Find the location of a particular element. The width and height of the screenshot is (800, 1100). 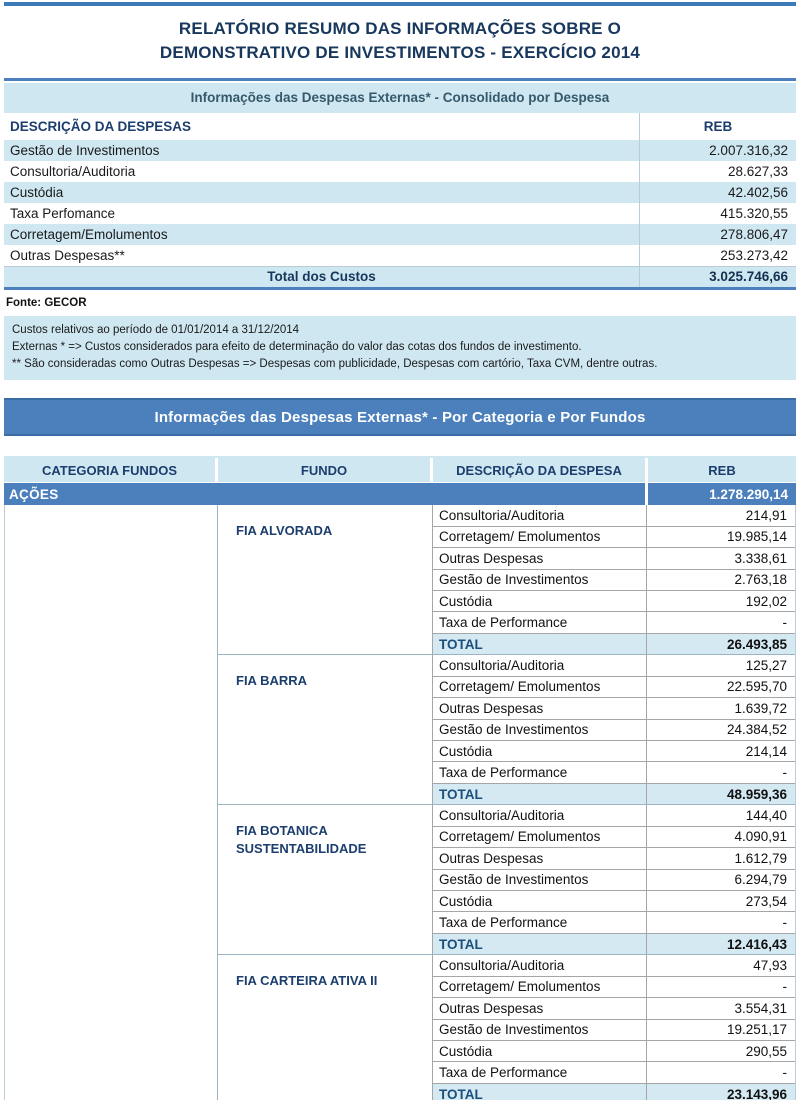

table-row: Corretagem/Emolumentos 278.806,47 is located at coordinates (400, 234).